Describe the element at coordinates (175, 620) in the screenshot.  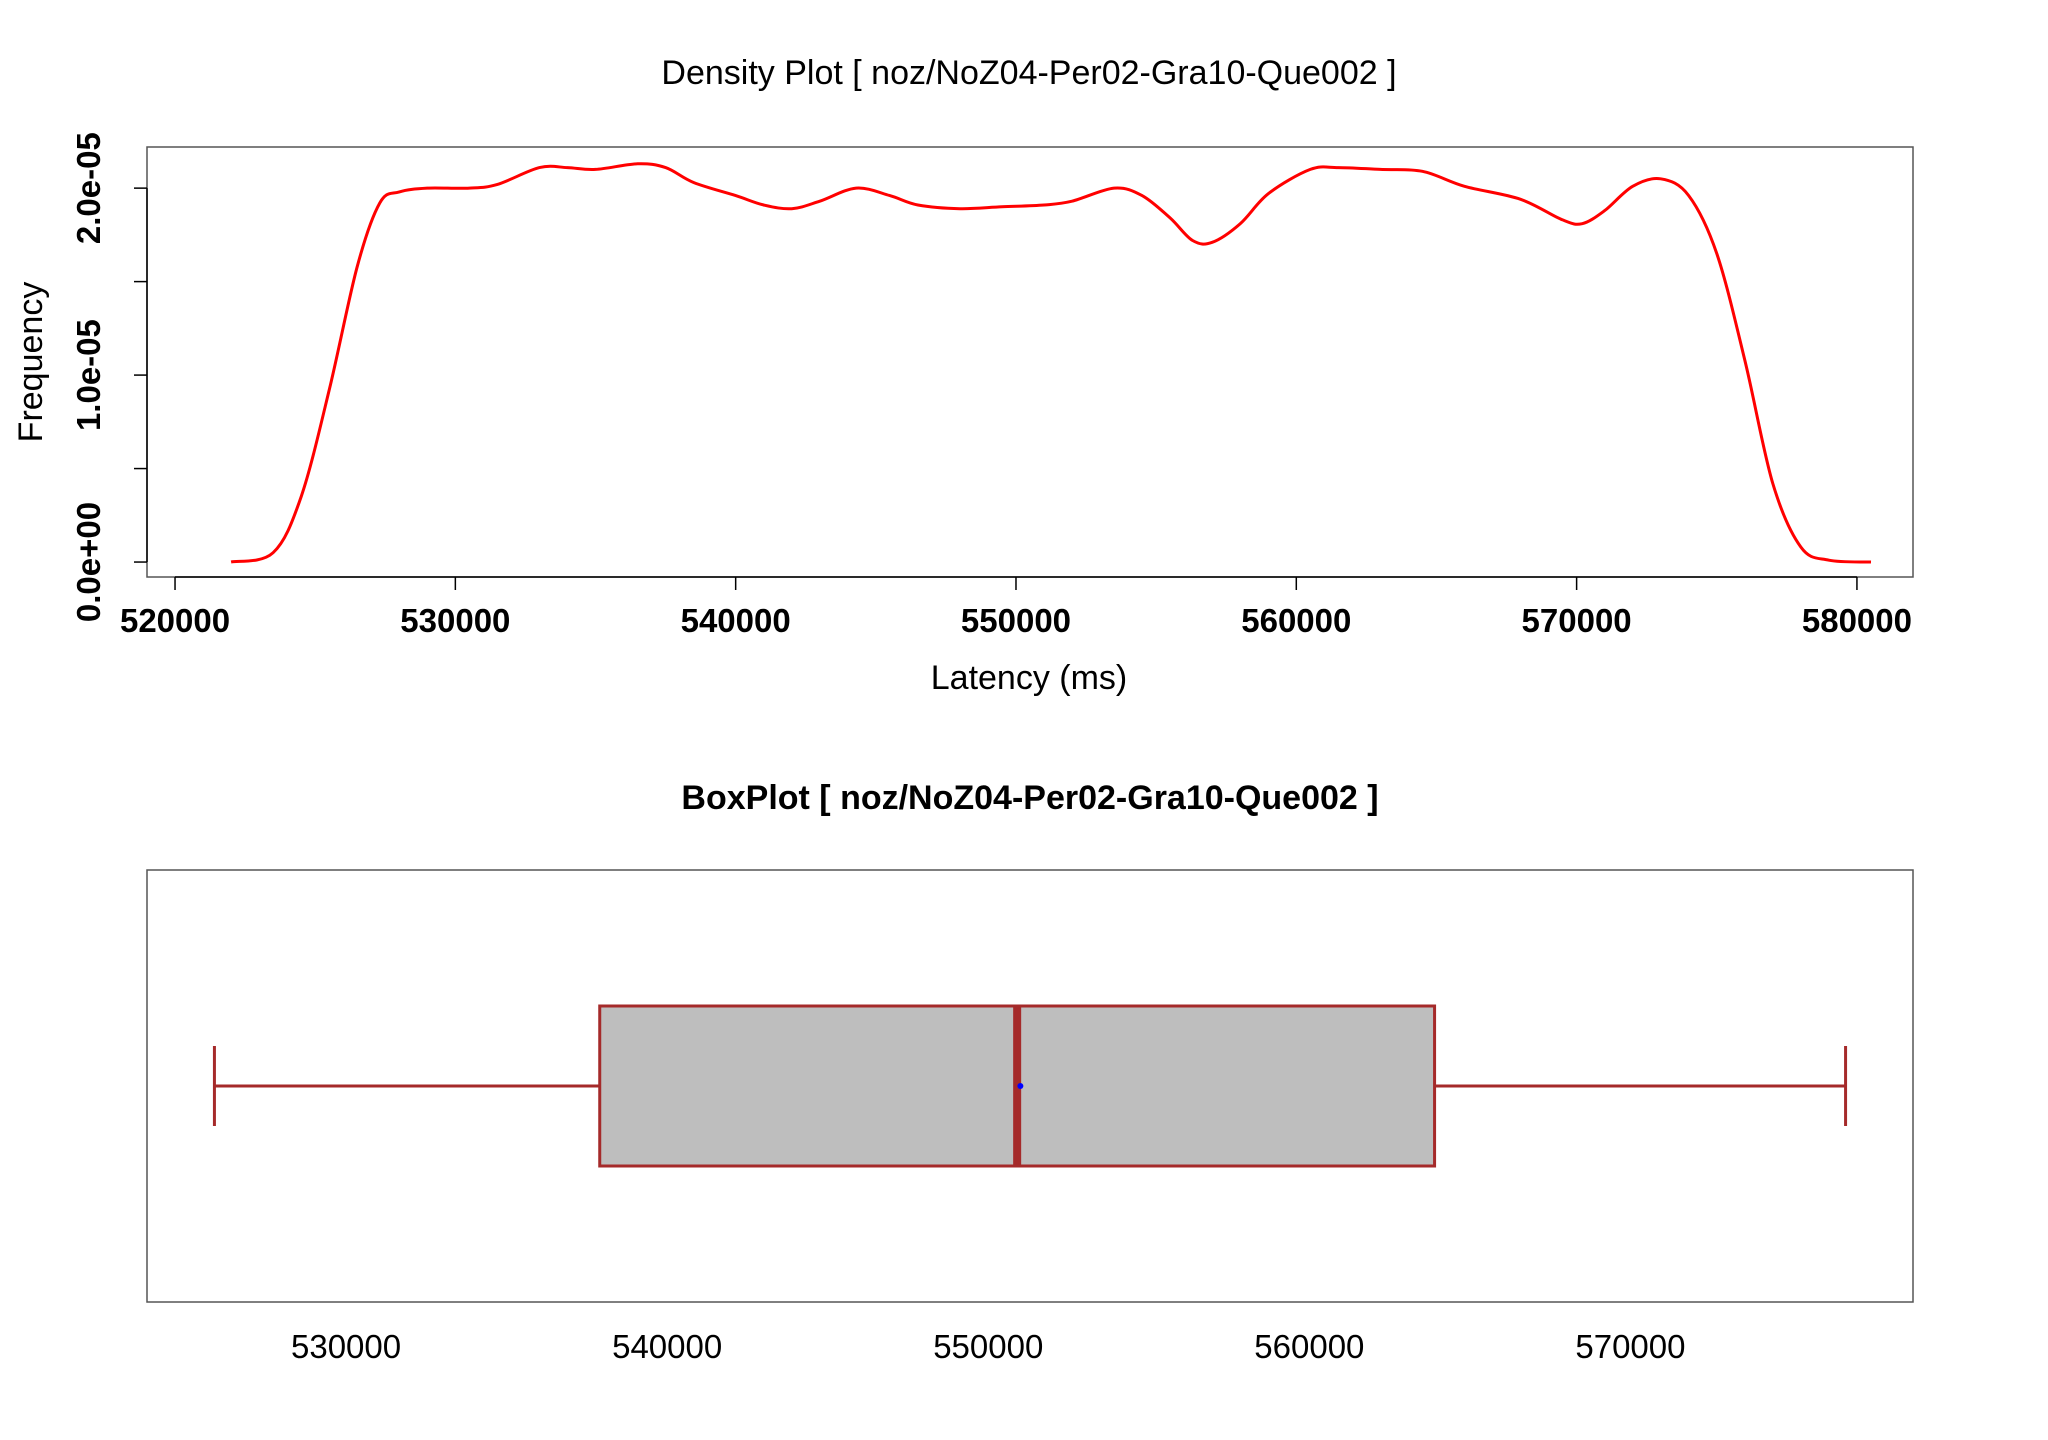
I see `density-x-tick-label: 520000` at that location.